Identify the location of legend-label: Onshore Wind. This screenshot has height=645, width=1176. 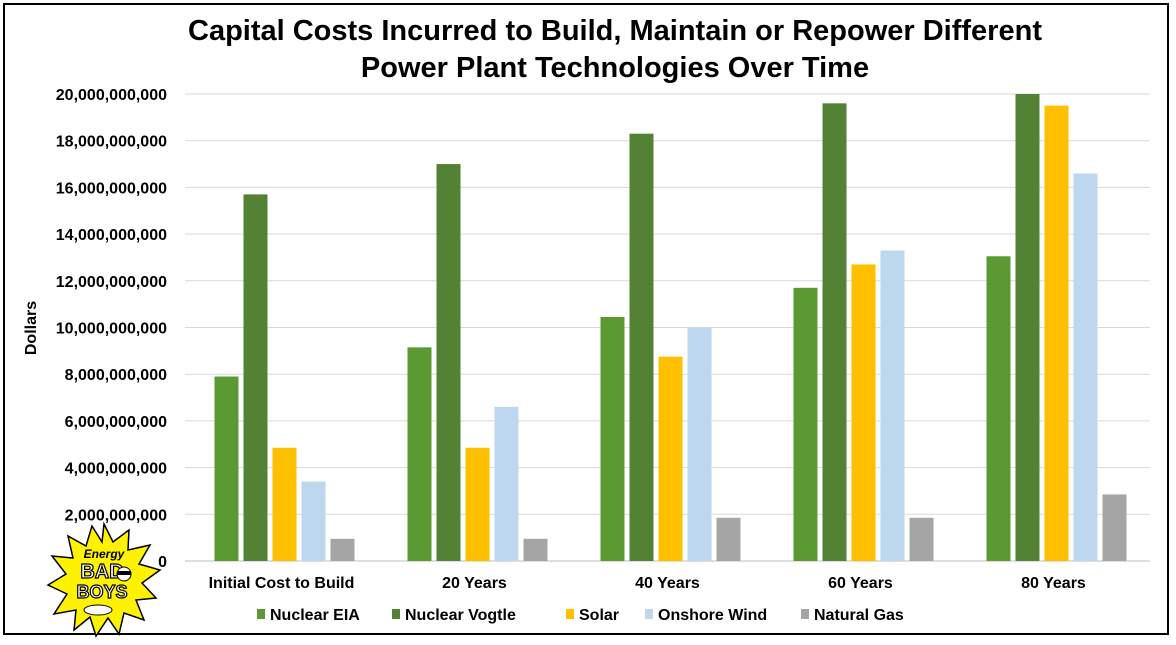
(712, 615).